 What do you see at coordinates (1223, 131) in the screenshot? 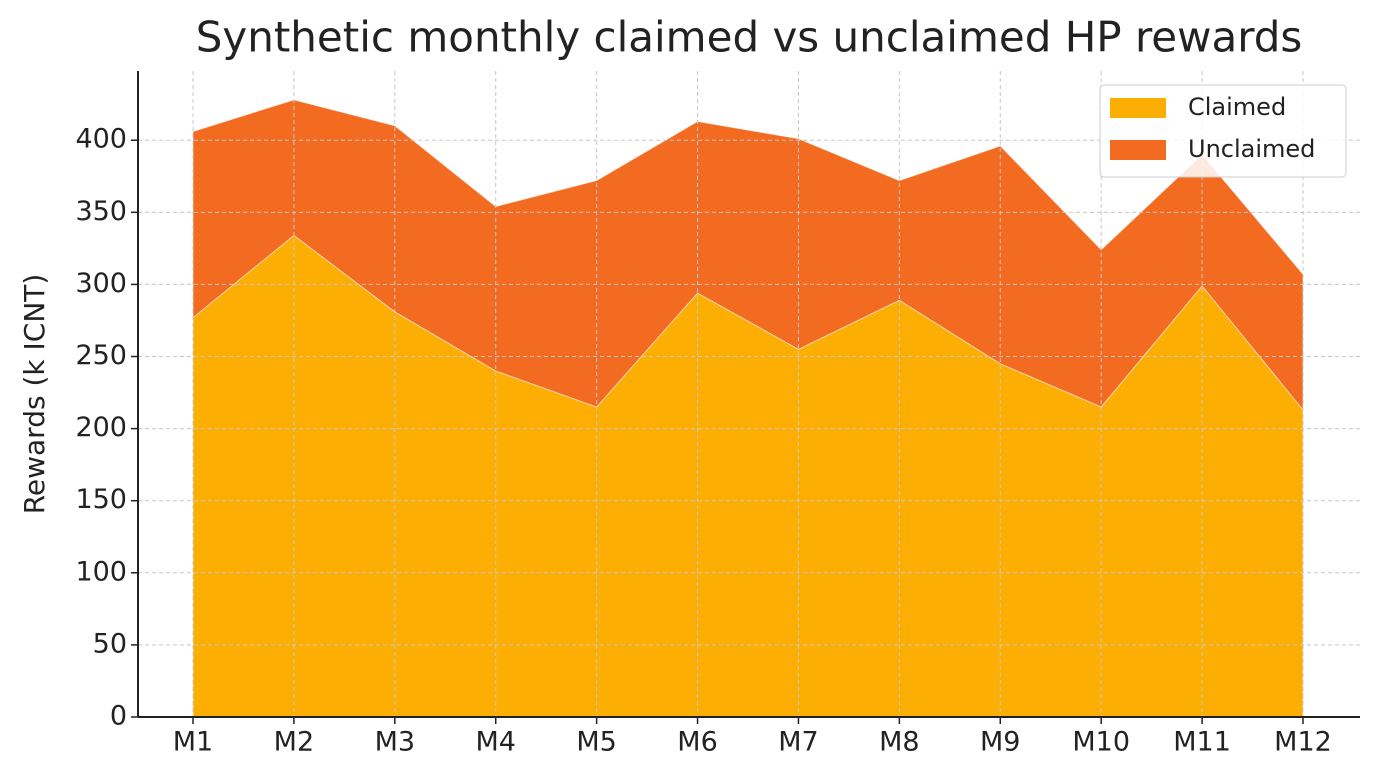
I see `legend: Claimed Unclaimed` at bounding box center [1223, 131].